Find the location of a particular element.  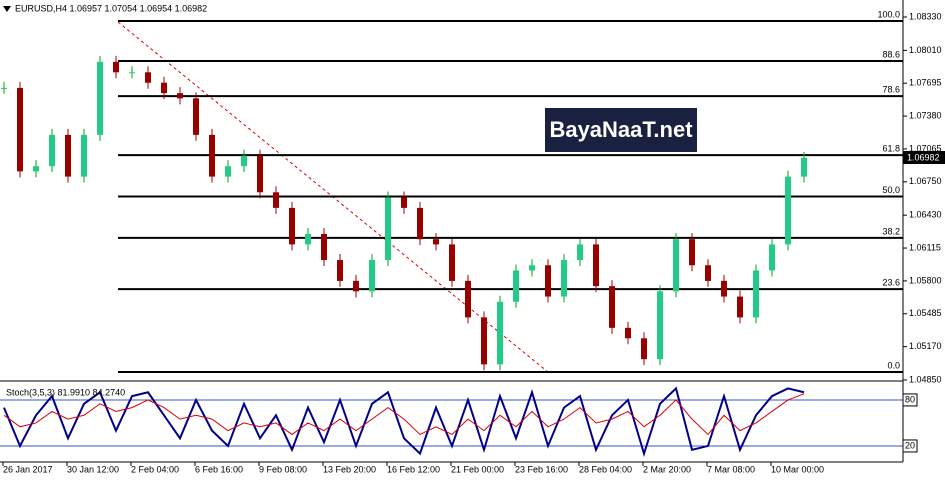

time-label: 2 Feb 04:00 is located at coordinates (155, 469).